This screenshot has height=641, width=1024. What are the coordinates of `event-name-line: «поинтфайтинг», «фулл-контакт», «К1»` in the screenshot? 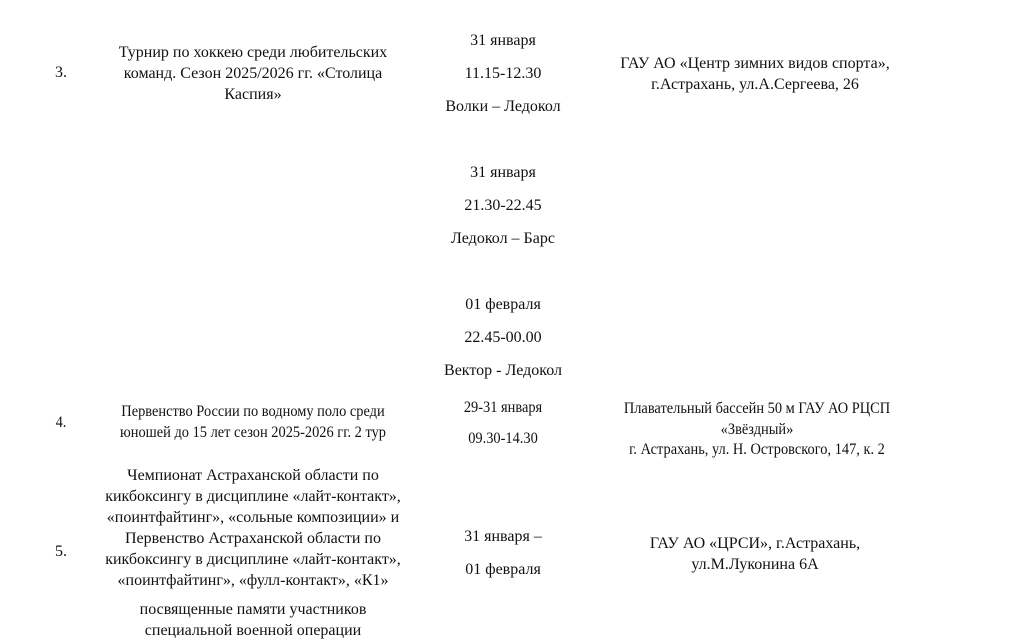 It's located at (253, 580).